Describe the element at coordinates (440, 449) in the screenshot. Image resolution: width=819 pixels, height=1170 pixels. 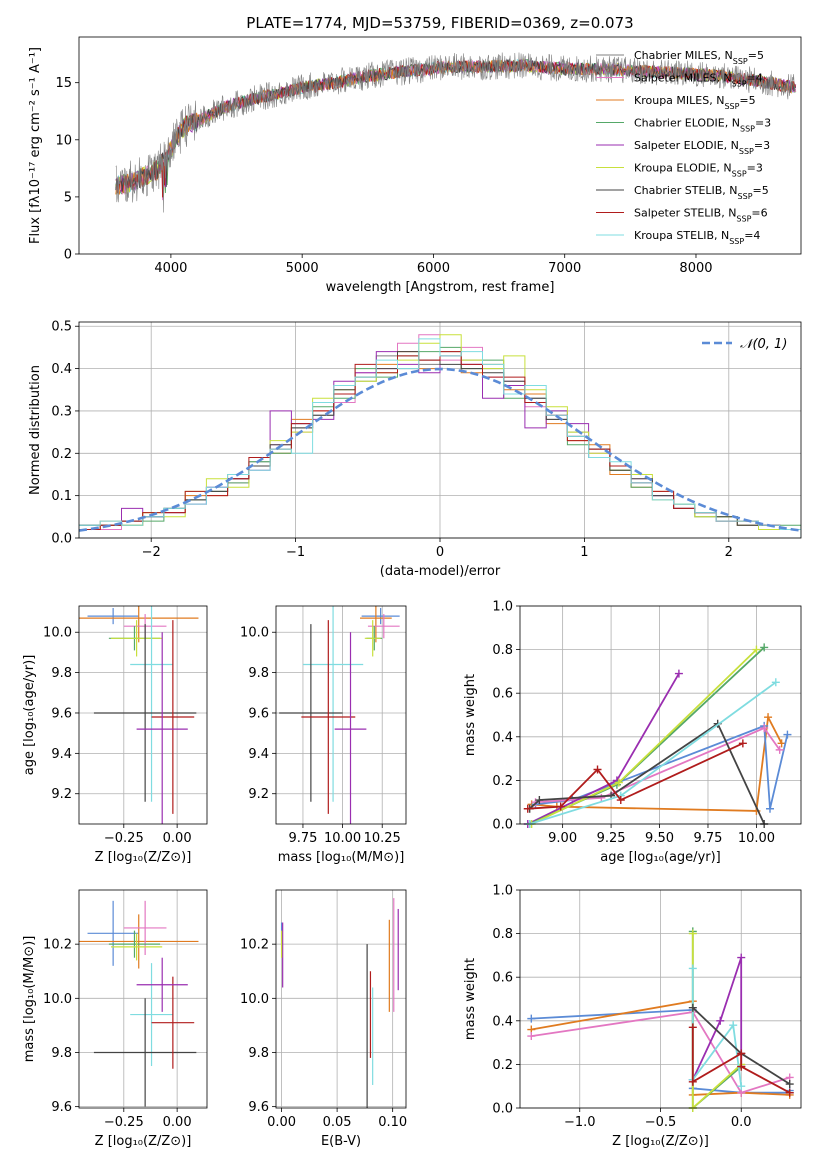
I see `gaussian-curve` at that location.